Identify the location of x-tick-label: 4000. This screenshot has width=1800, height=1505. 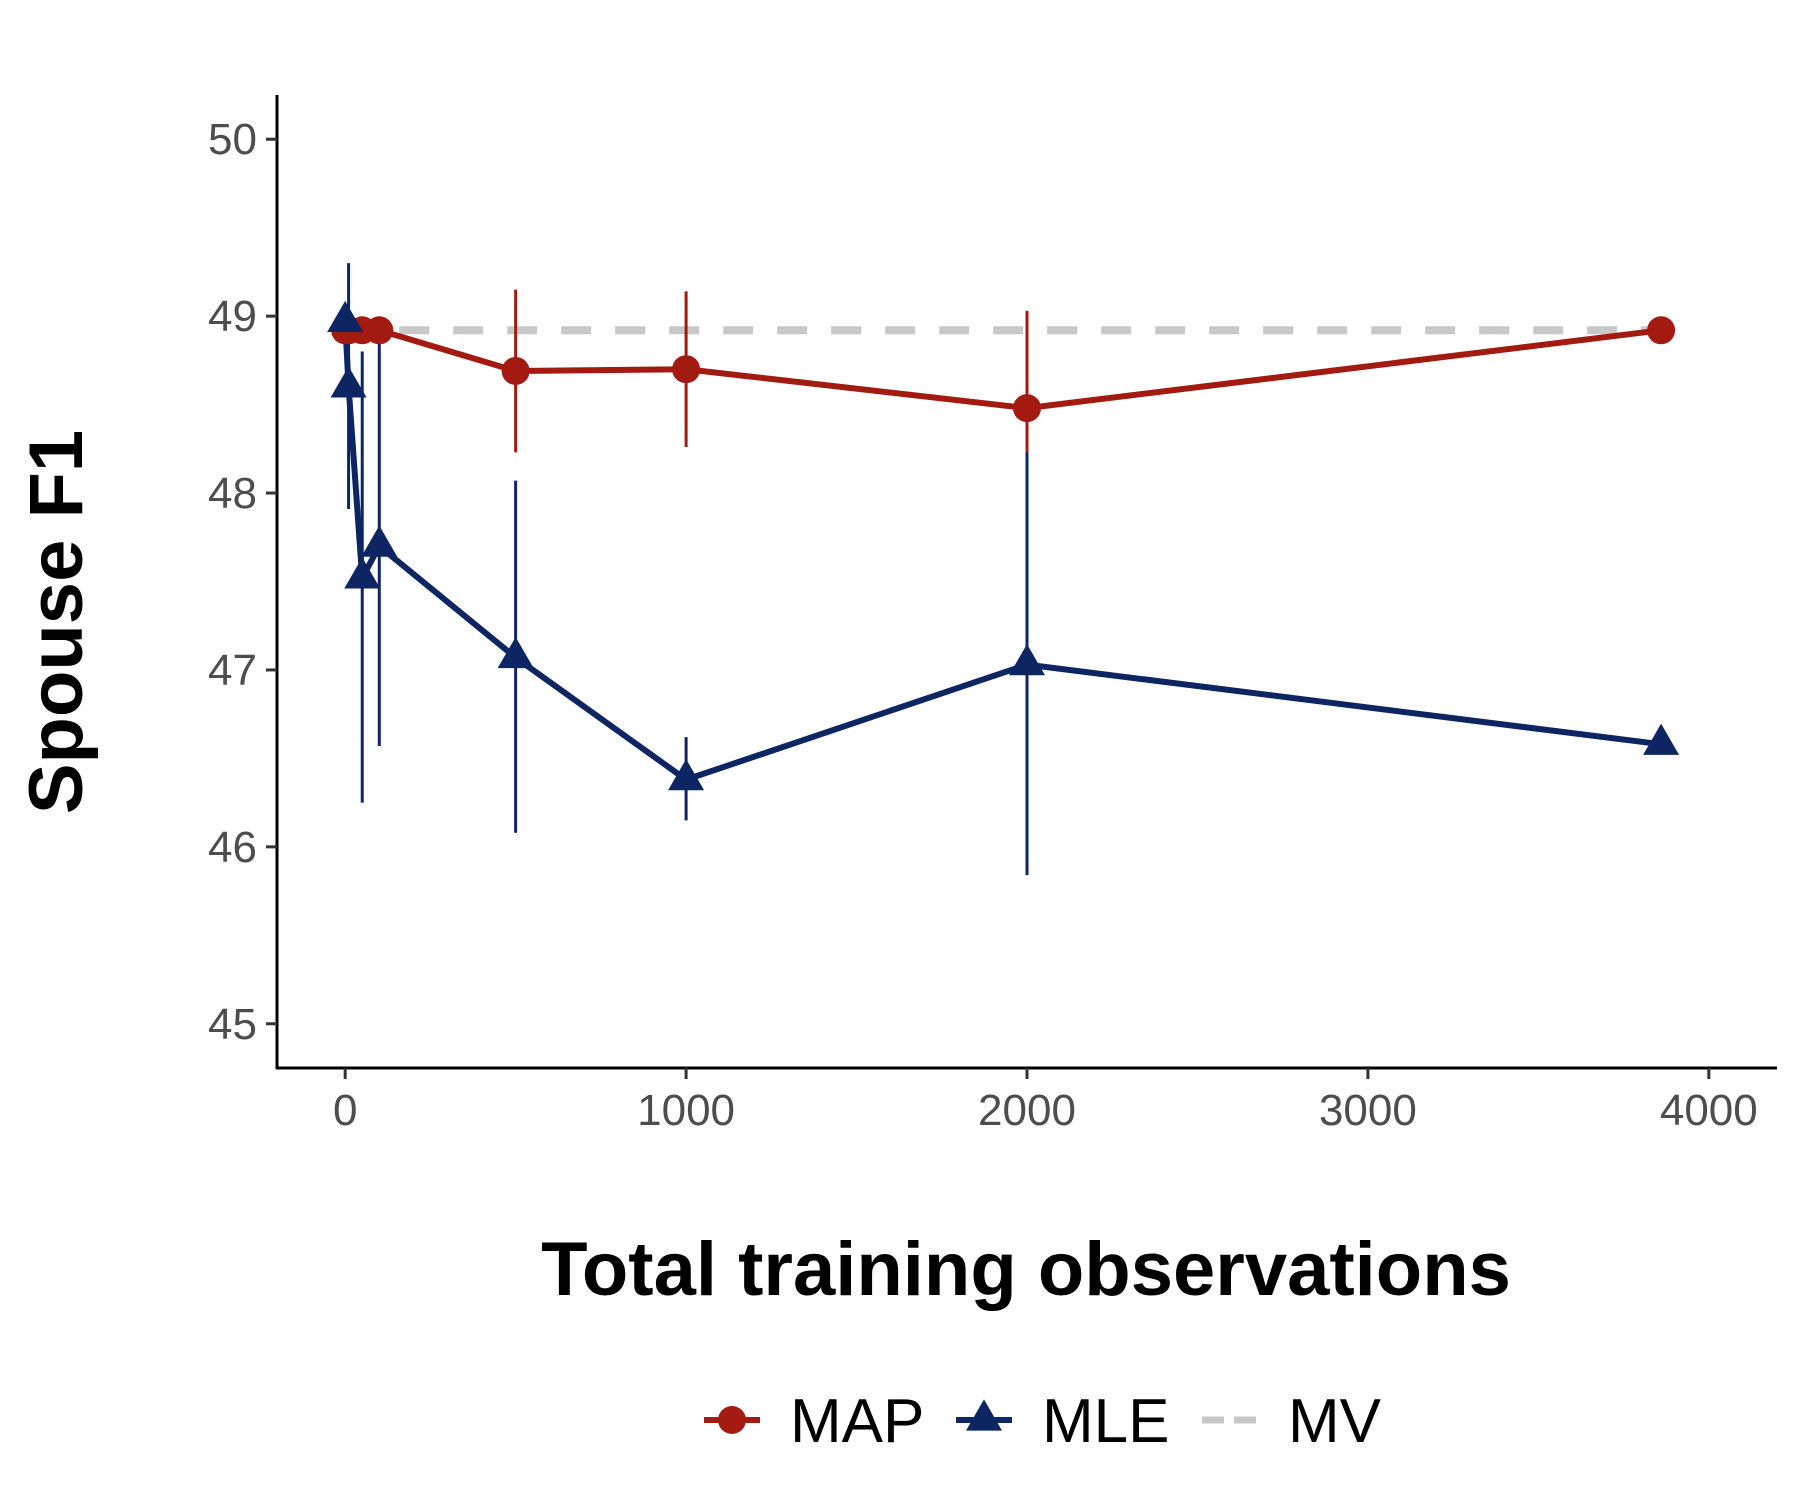
(1709, 1110).